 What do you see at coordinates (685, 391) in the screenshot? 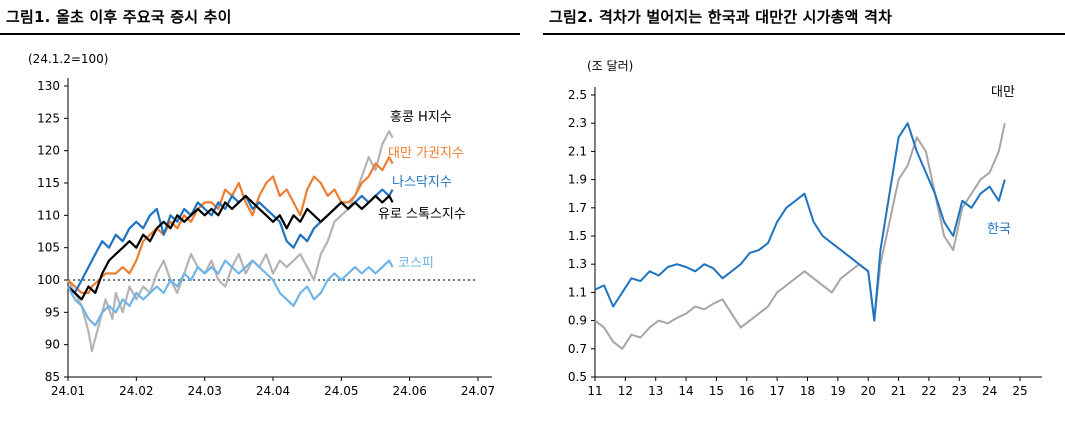
I see `x-tick-label: 14` at bounding box center [685, 391].